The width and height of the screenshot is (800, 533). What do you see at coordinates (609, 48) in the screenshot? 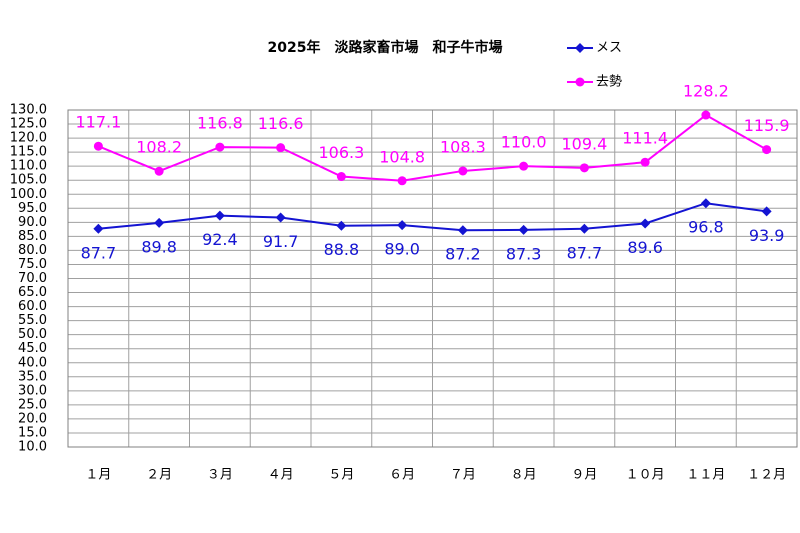
I see `legend-label: メス` at bounding box center [609, 48].